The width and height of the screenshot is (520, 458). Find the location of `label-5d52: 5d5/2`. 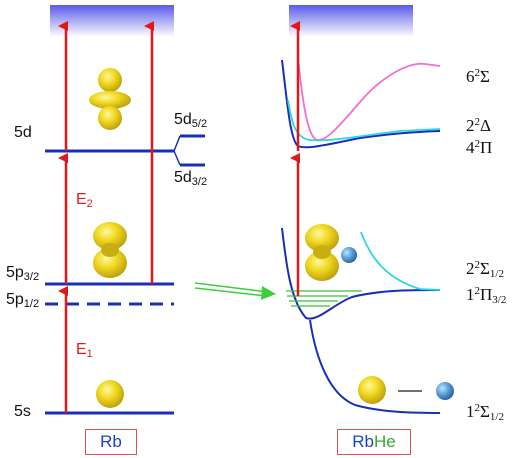

label-5d52: 5d5/2 is located at coordinates (191, 120).